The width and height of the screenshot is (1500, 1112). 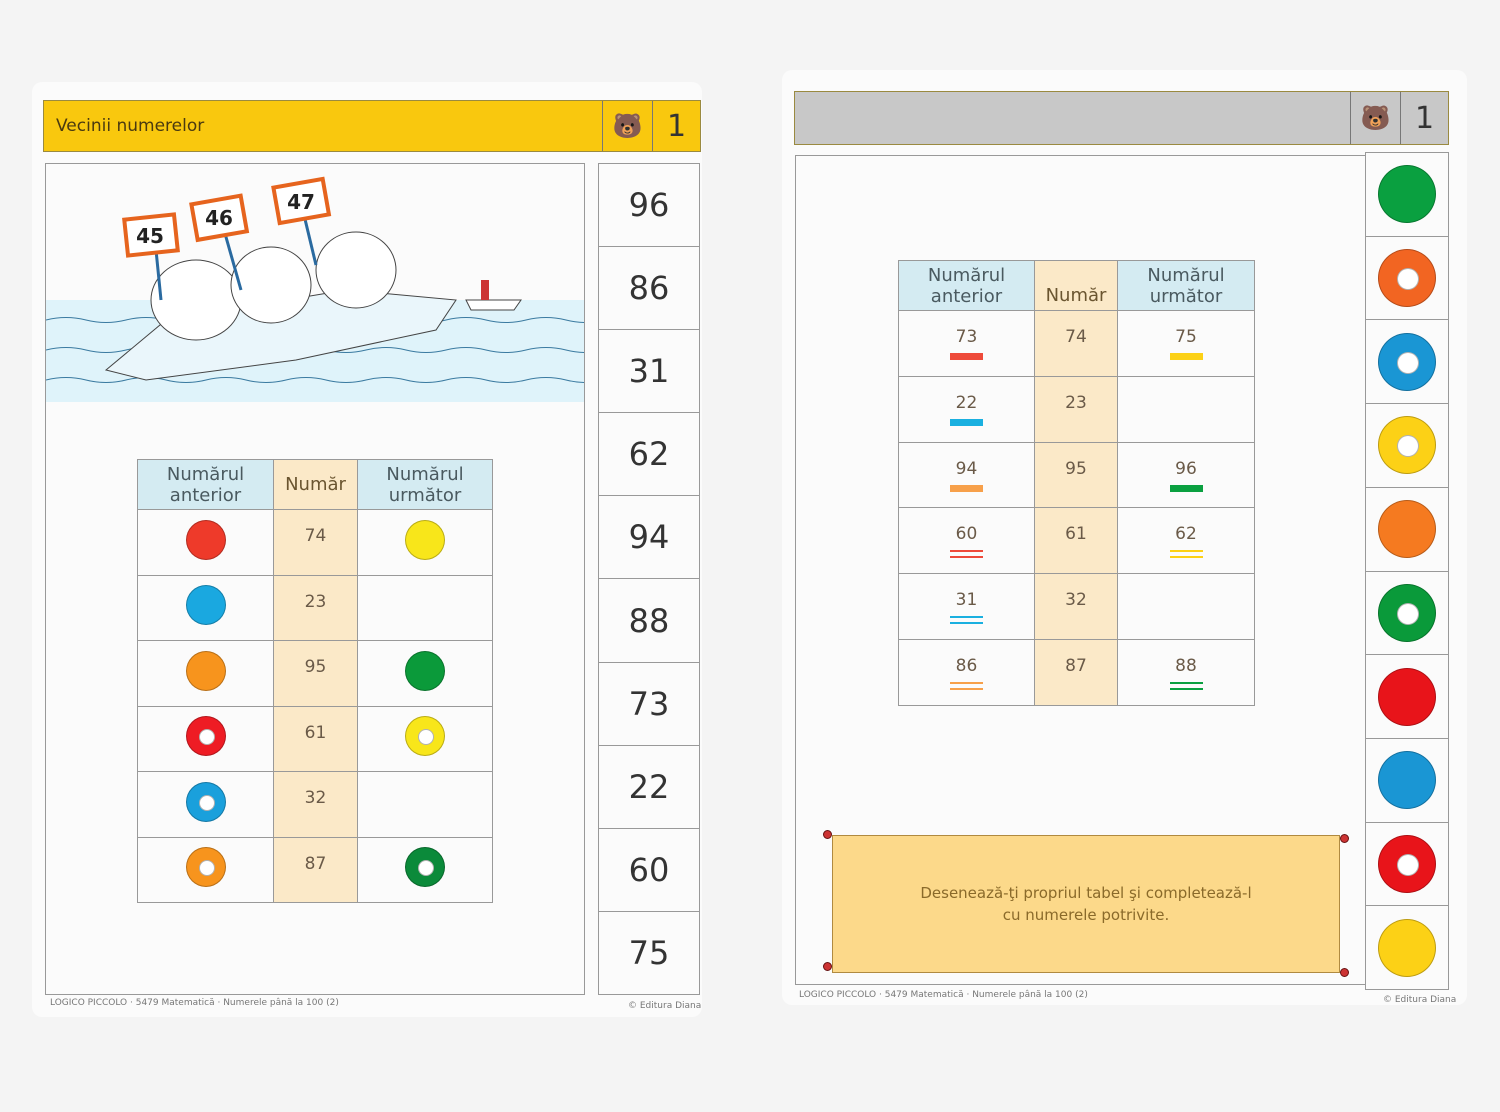 What do you see at coordinates (649, 538) in the screenshot?
I see `answer-number-card: 94` at bounding box center [649, 538].